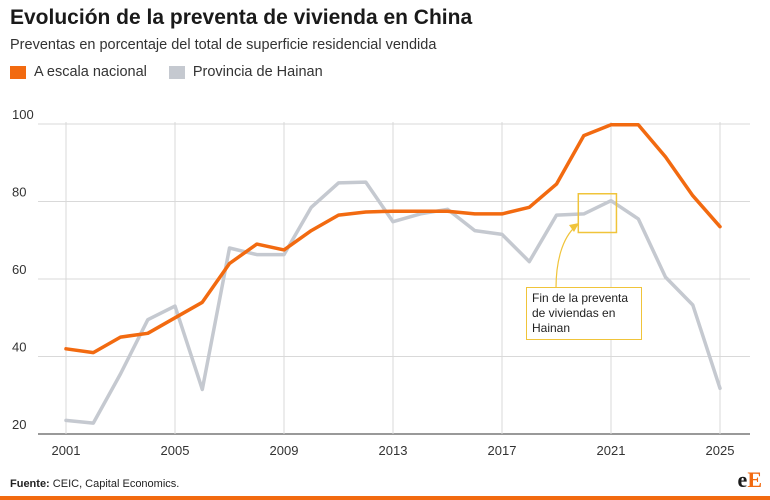  I want to click on x-tick-label-2001: 2001, so click(66, 450).